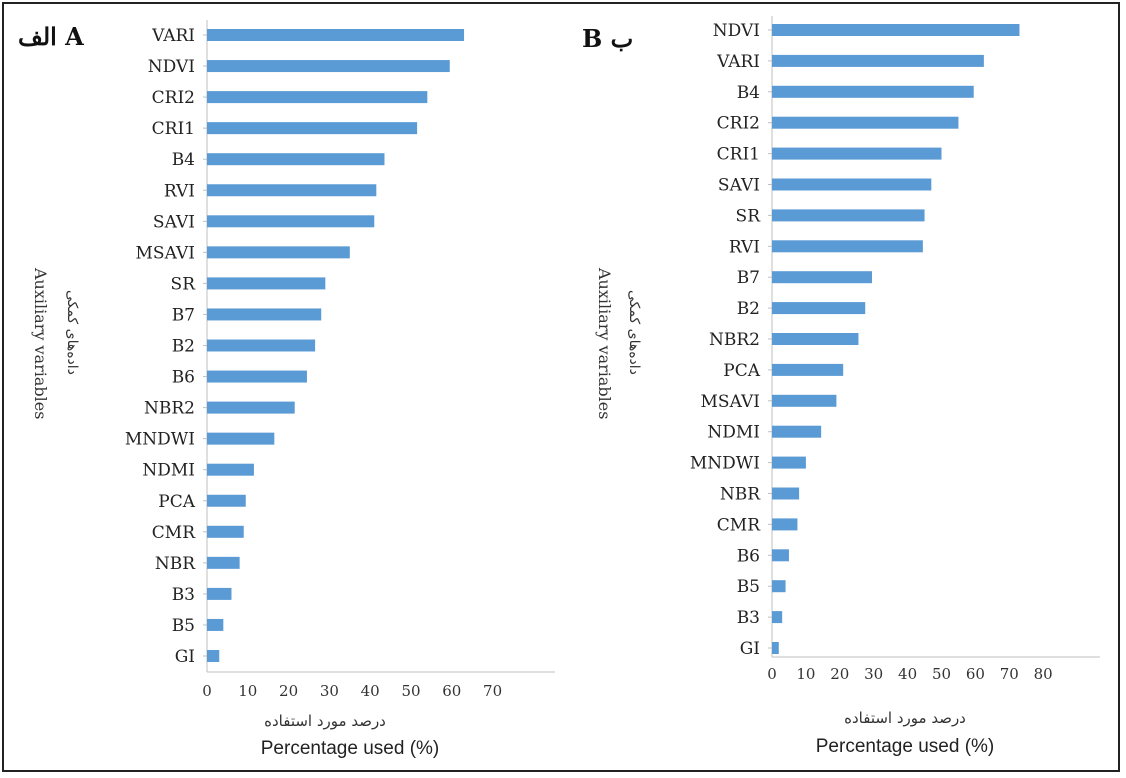  I want to click on category-label-cmr: CMR, so click(739, 525).